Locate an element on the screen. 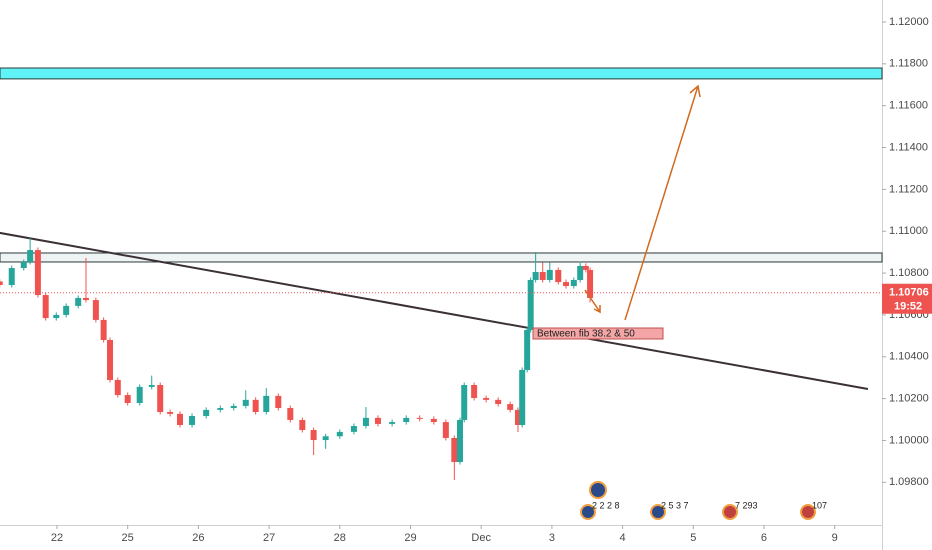  y-tick-label: 1.11200 is located at coordinates (908, 189).